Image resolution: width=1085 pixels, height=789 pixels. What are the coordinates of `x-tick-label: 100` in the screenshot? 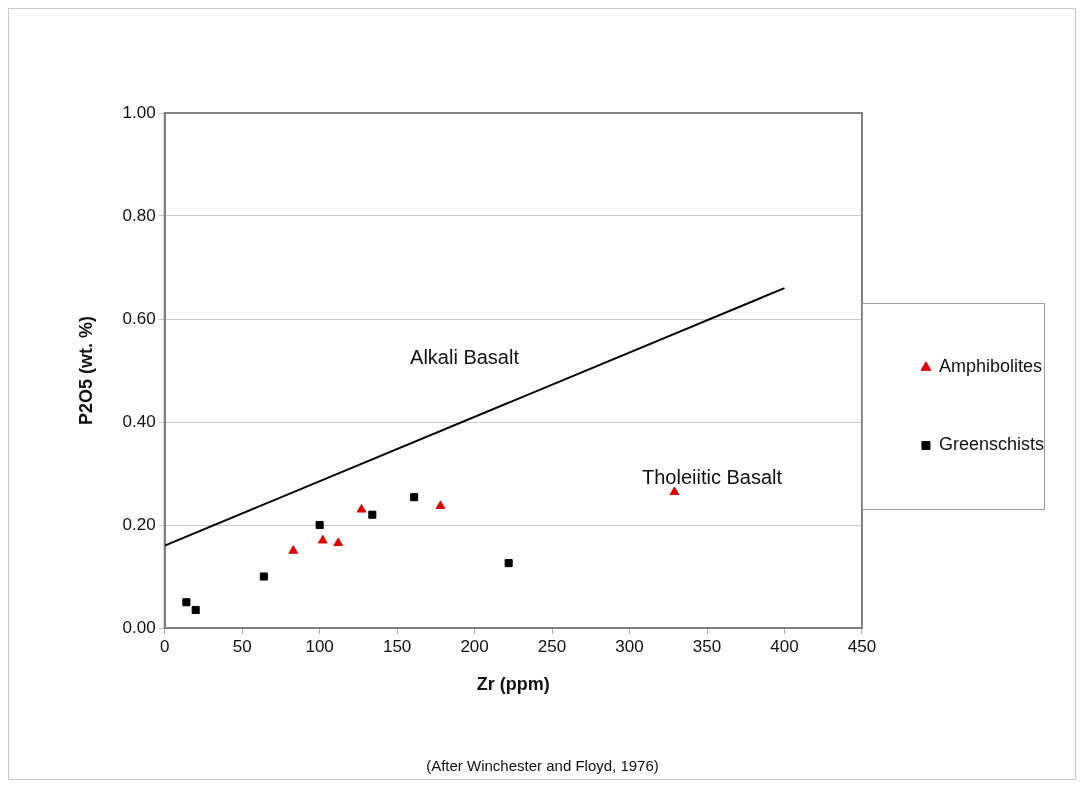 It's located at (319, 646).